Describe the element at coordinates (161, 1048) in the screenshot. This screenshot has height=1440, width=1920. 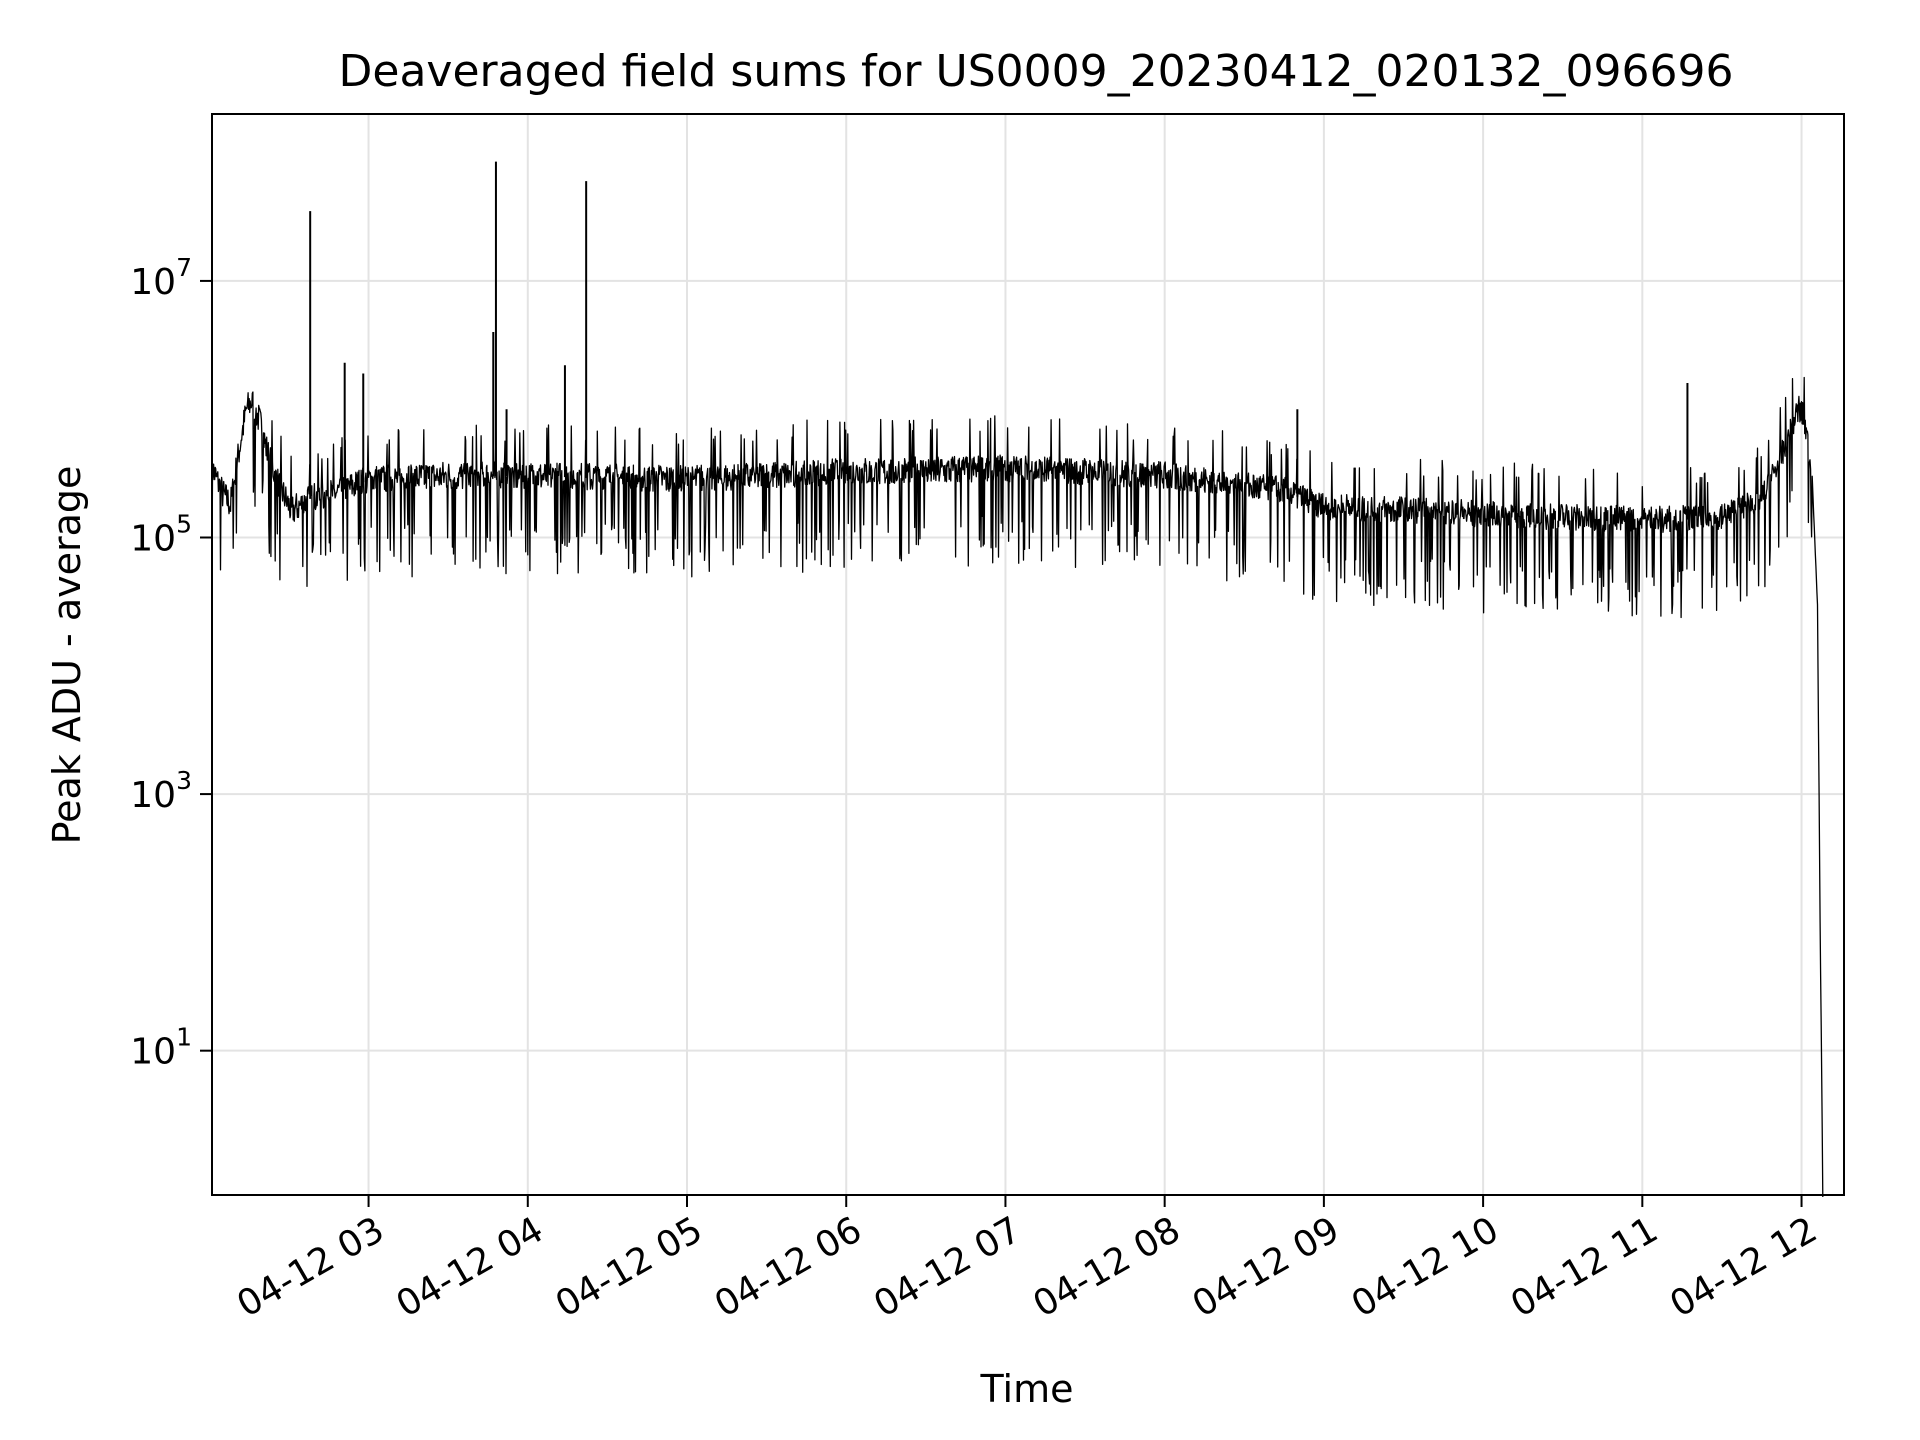
I see `y-tick-label: 10¹` at that location.